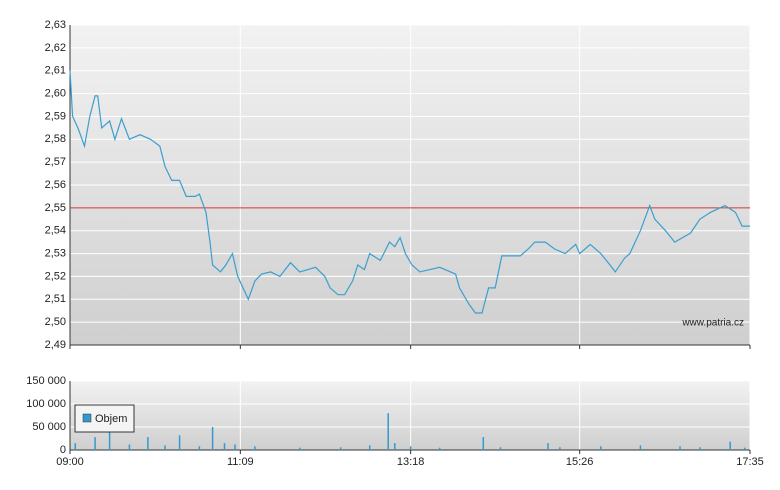 Image resolution: width=780 pixels, height=490 pixels. Describe the element at coordinates (55, 253) in the screenshot. I see `y-tick-label: 2,53` at that location.